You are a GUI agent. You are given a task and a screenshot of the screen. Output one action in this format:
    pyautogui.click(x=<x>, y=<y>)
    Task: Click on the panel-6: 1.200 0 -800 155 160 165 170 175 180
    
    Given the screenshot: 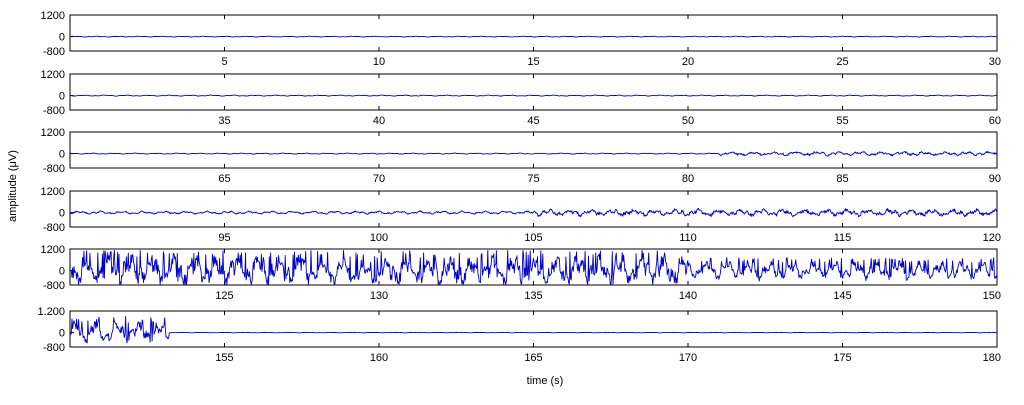 What is the action you would take?
    pyautogui.click(x=519, y=335)
    